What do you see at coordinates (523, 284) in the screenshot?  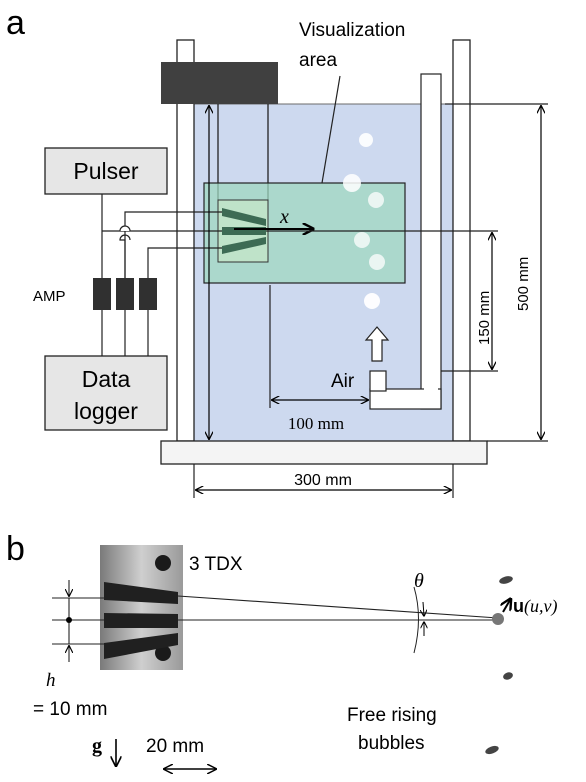 I see `dim-500-label: 500 mm` at bounding box center [523, 284].